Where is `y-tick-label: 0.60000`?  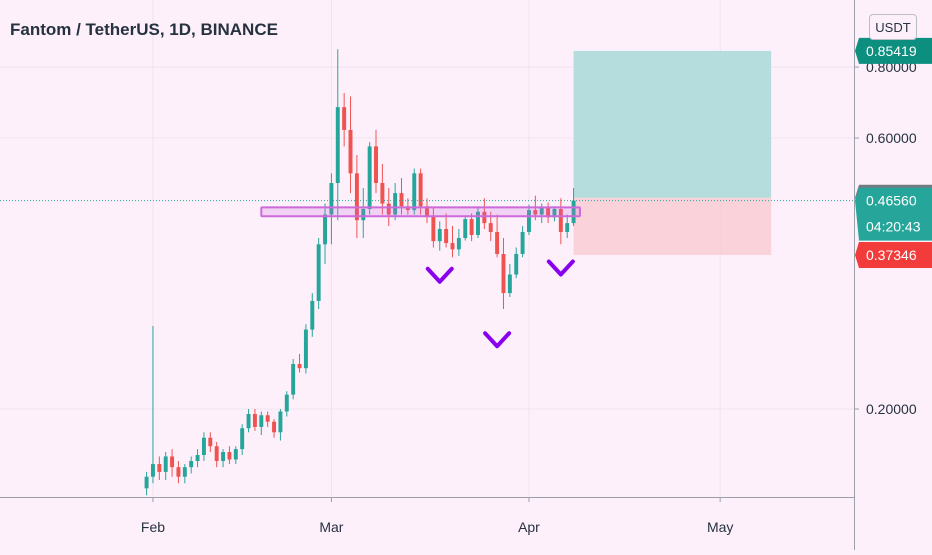
y-tick-label: 0.60000 is located at coordinates (891, 138).